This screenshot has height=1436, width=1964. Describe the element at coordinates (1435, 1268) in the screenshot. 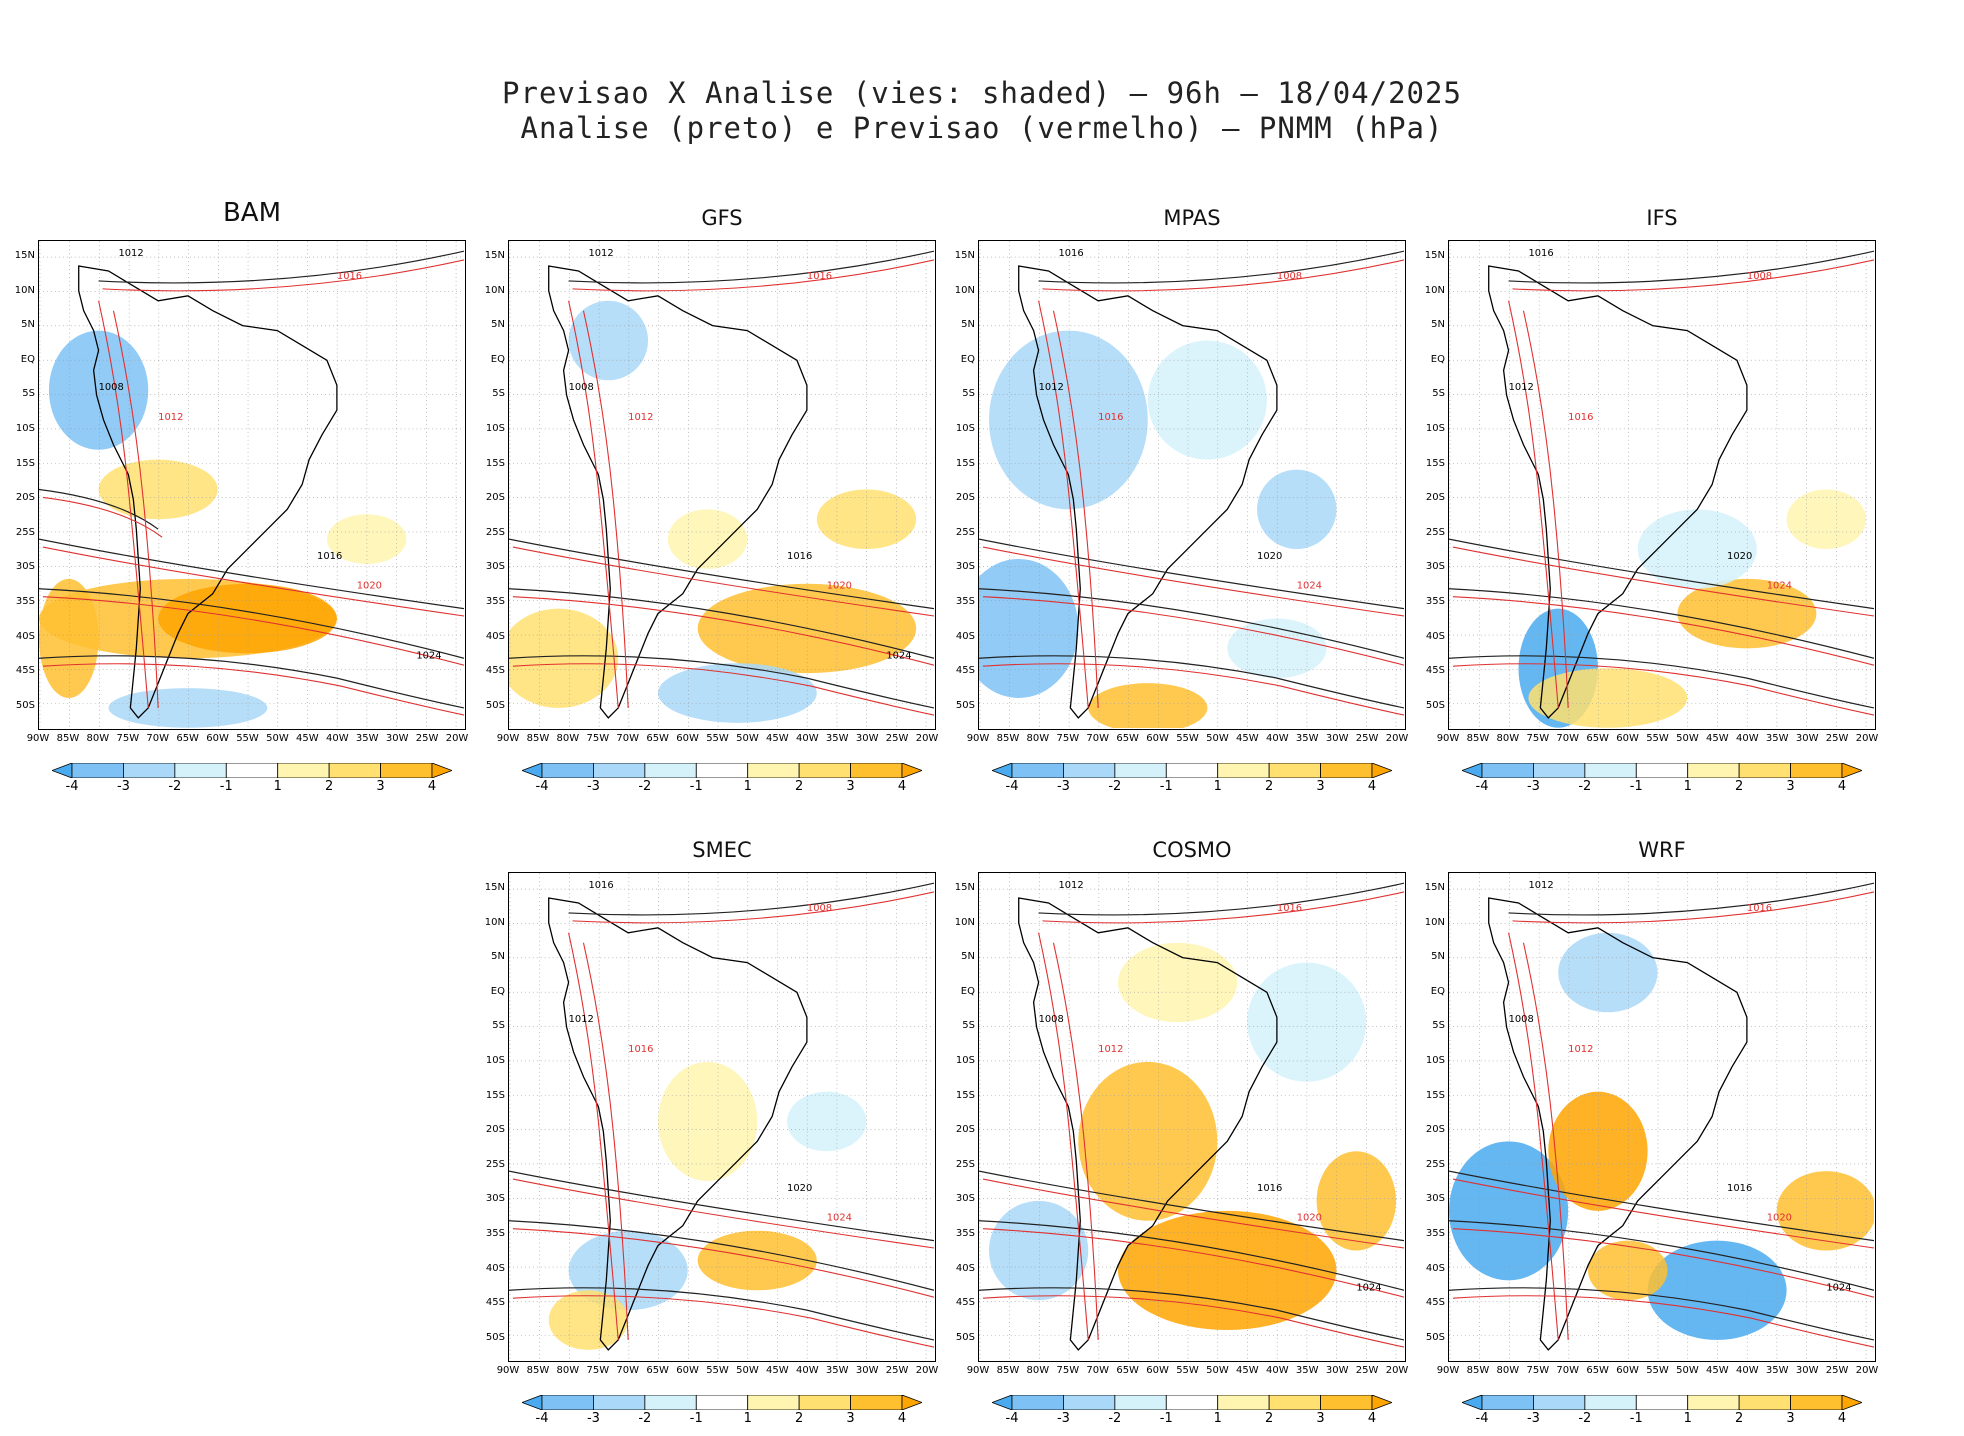

I see `lat-tick-label: 40S` at that location.